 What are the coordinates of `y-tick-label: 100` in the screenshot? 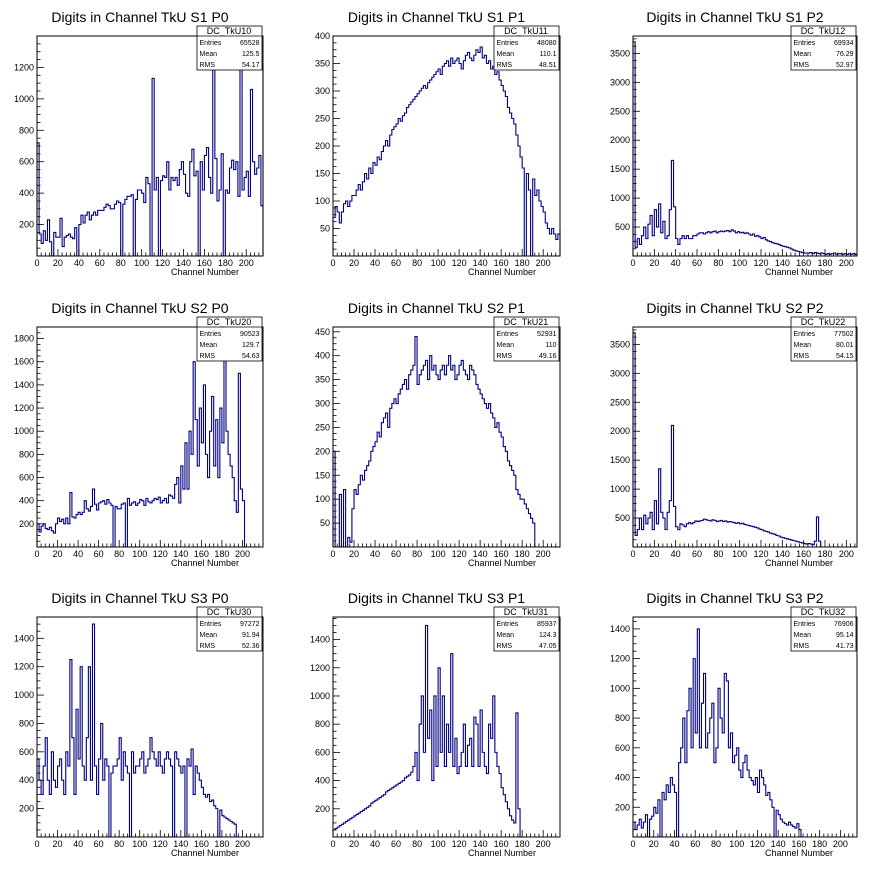 It's located at (322, 201).